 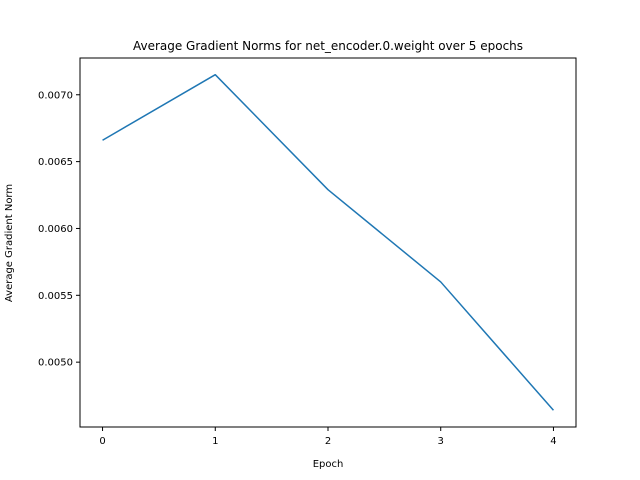 I want to click on x-tick-label: 3, so click(x=441, y=441).